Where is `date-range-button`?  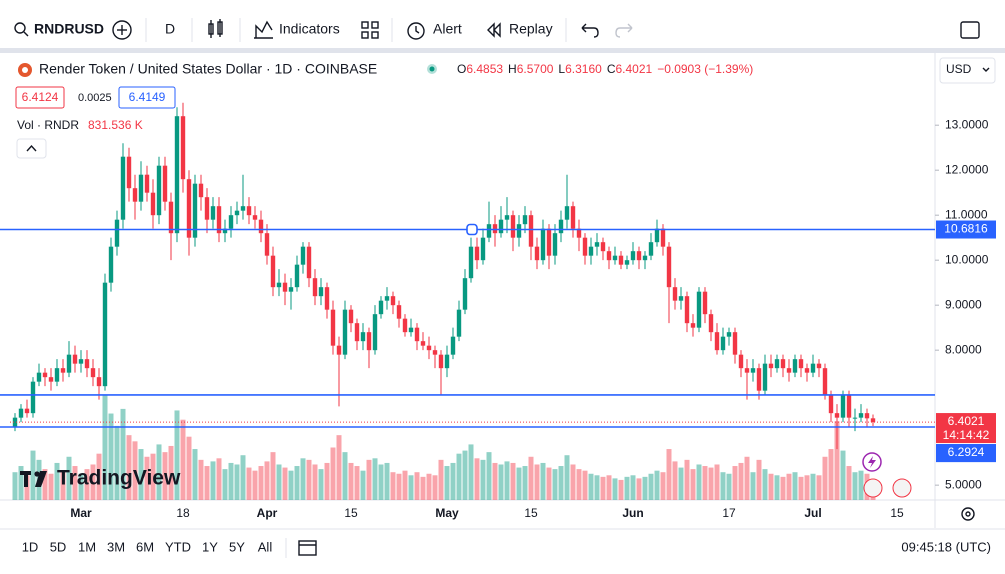 date-range-button is located at coordinates (307, 548).